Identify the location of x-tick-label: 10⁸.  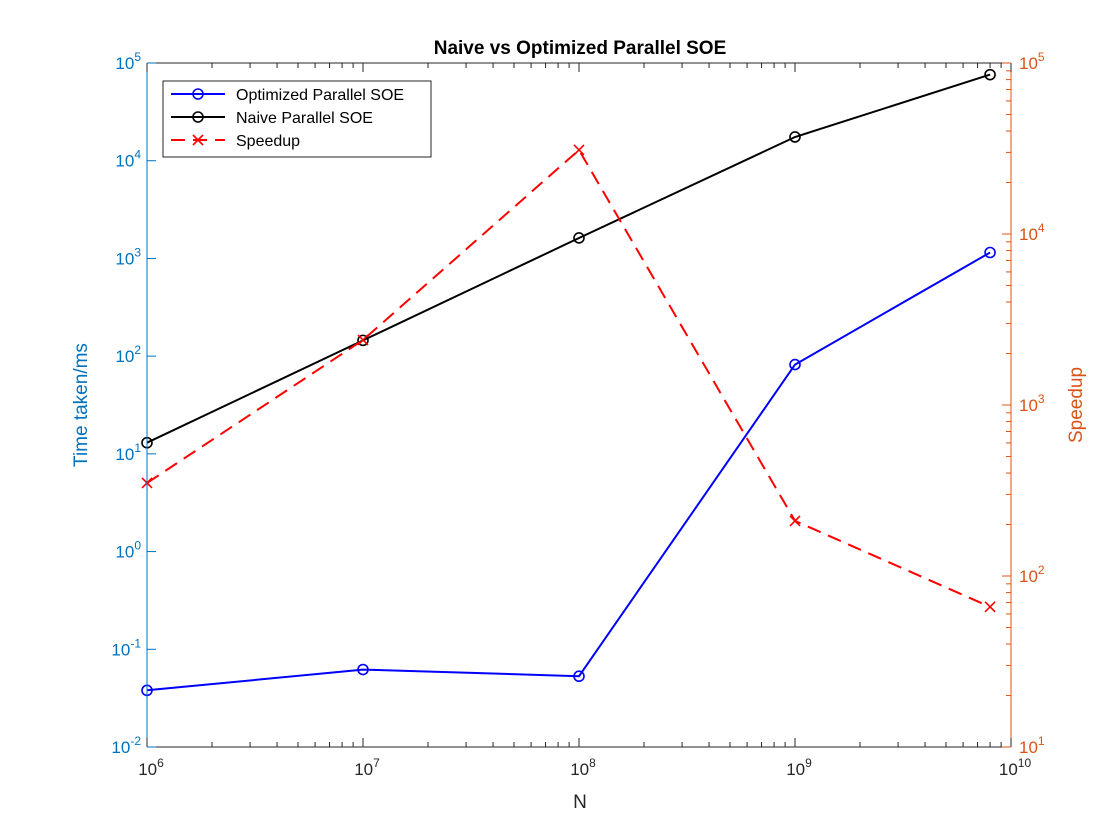
(583, 767).